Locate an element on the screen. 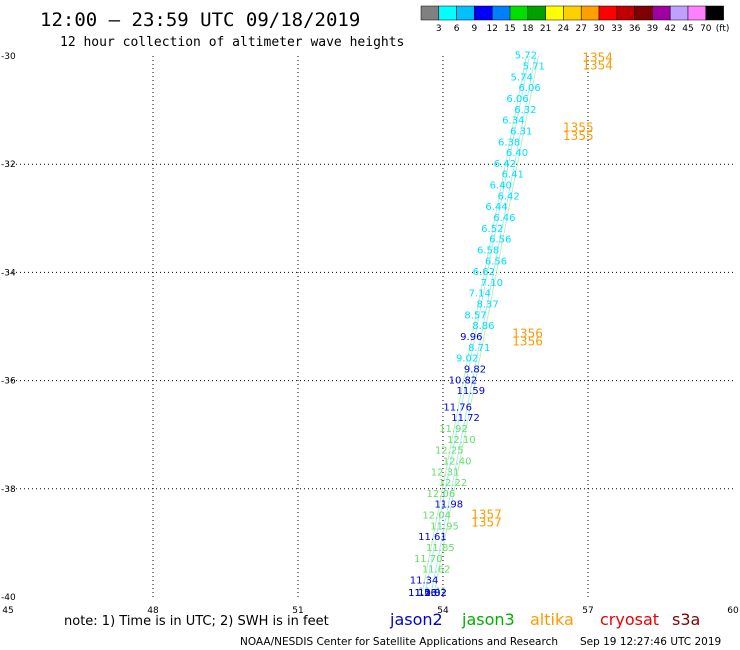 This screenshot has height=650, width=740. swh-value: 6.62 is located at coordinates (484, 272).